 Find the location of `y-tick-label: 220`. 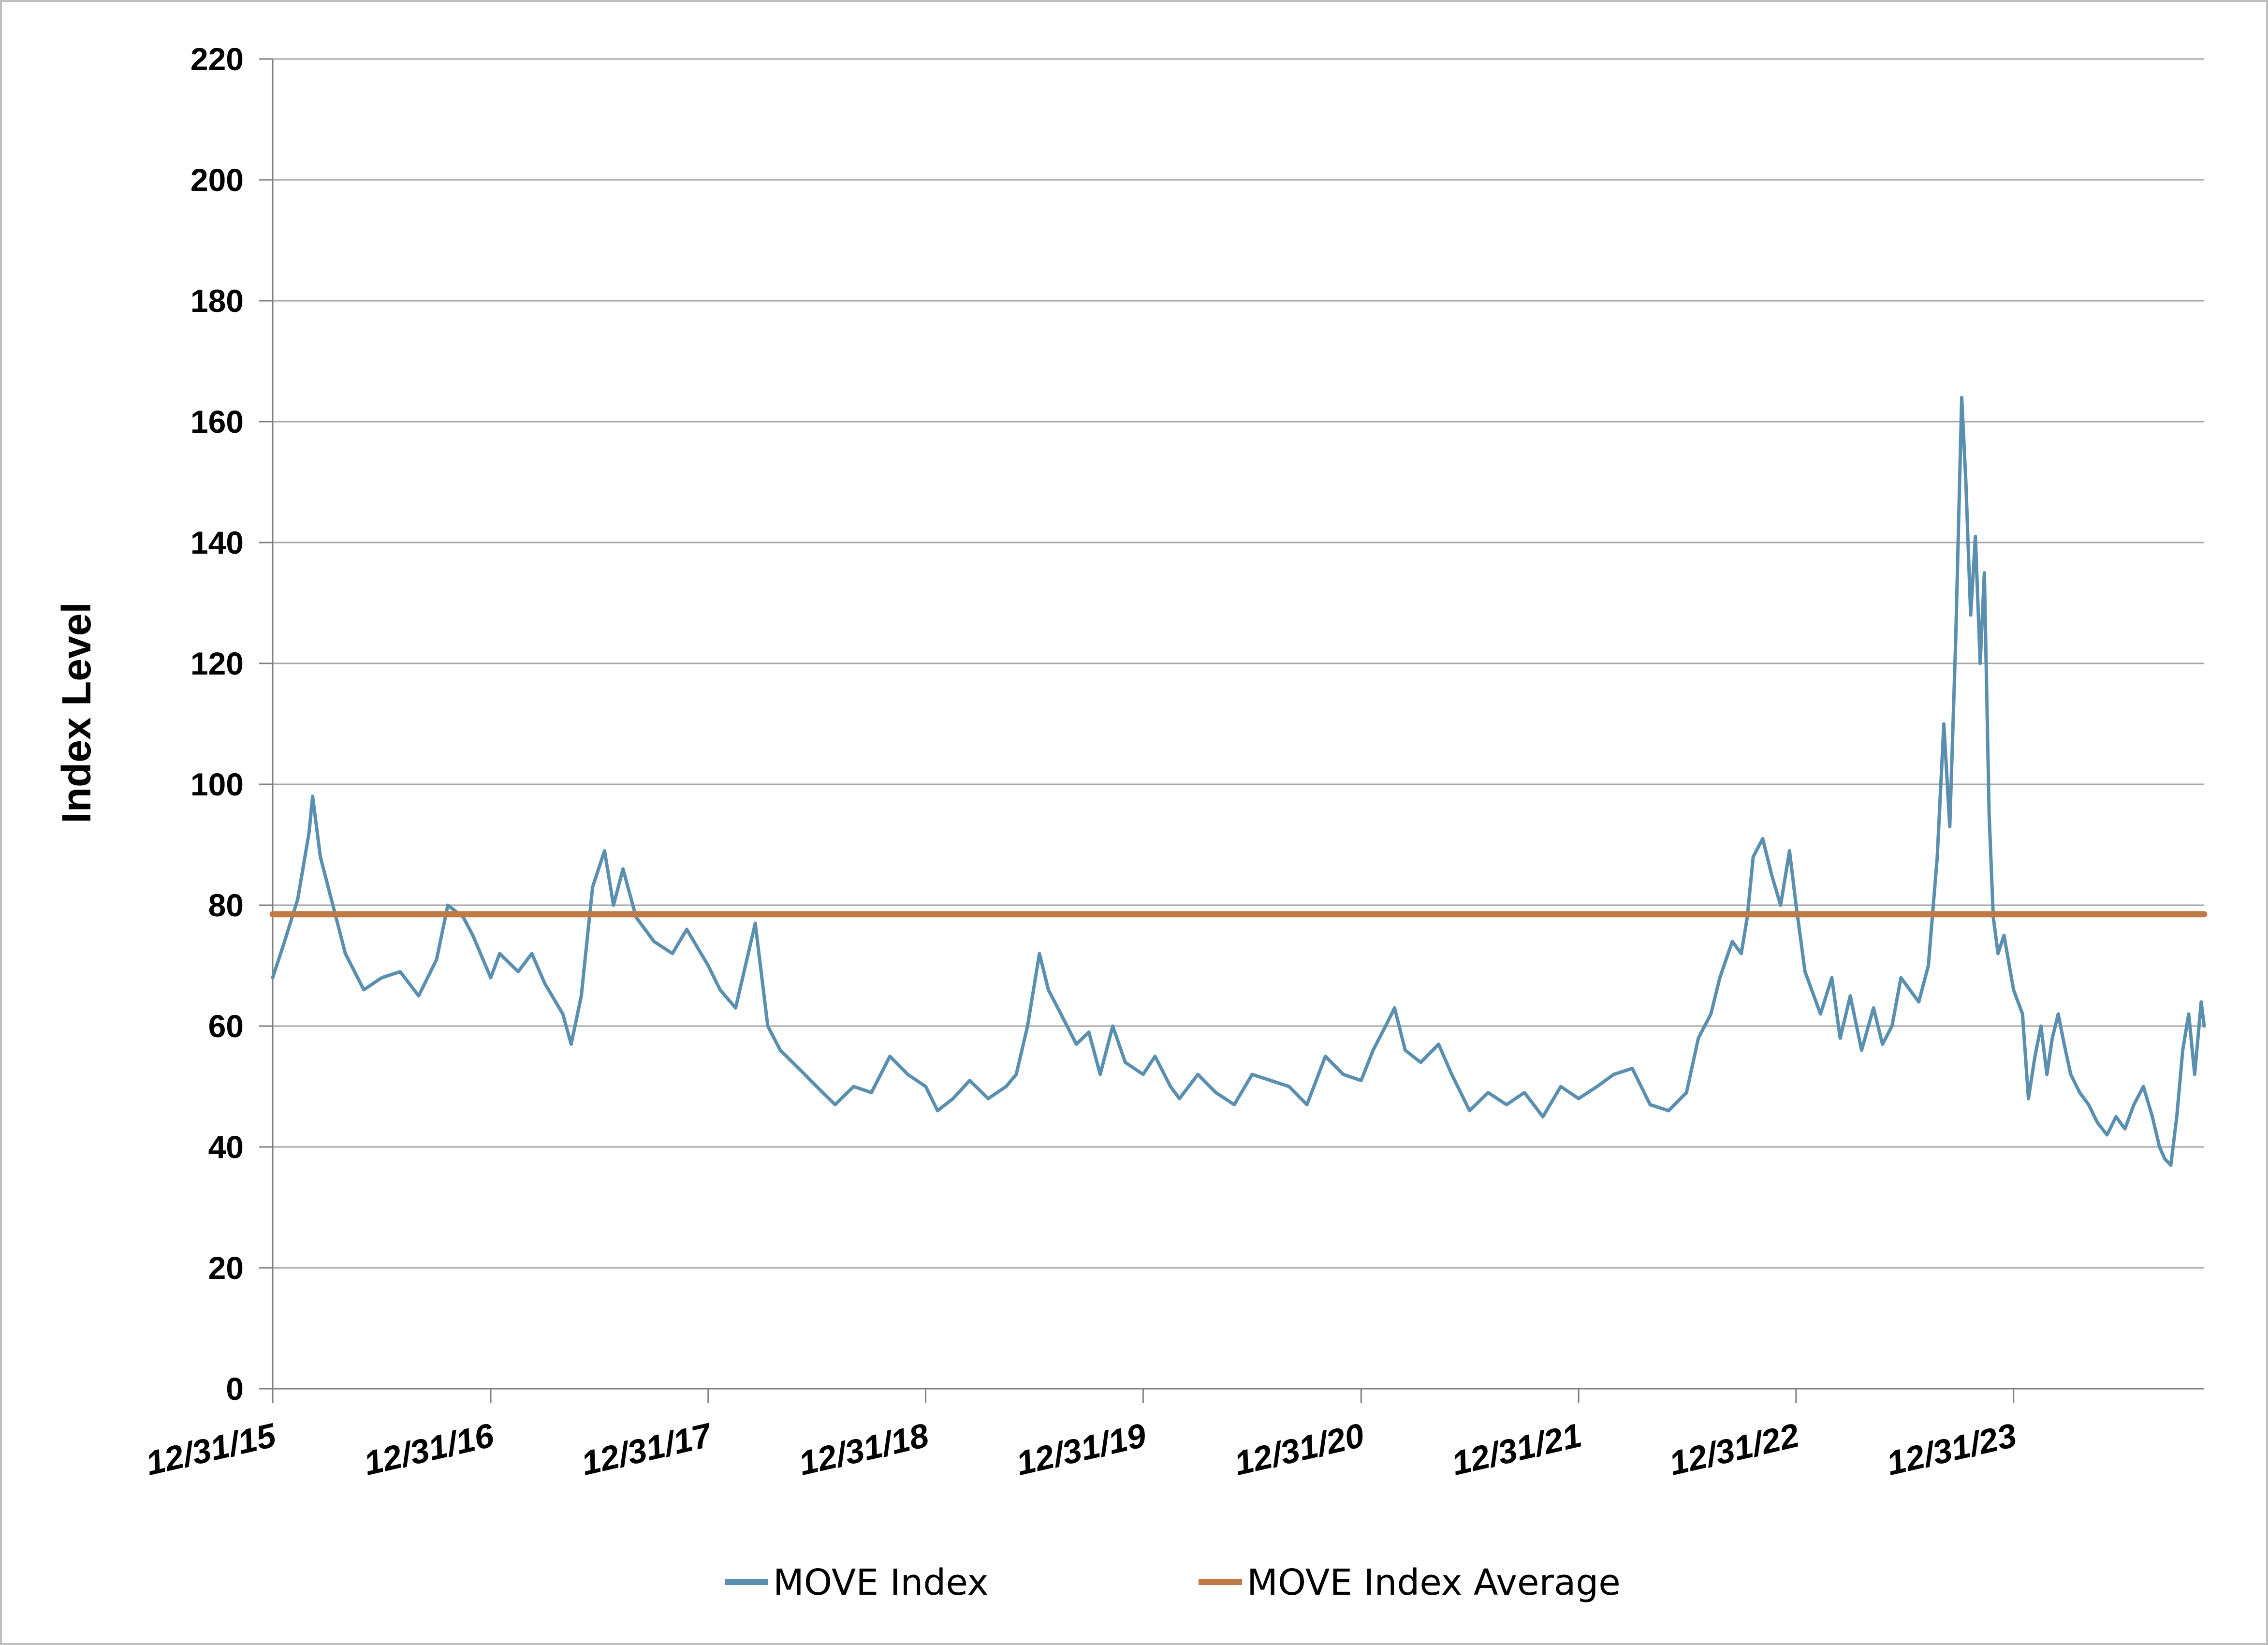

y-tick-label: 220 is located at coordinates (217, 59).